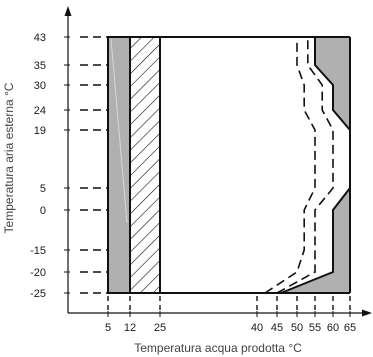  I want to click on hatched-region, so click(145, 165).